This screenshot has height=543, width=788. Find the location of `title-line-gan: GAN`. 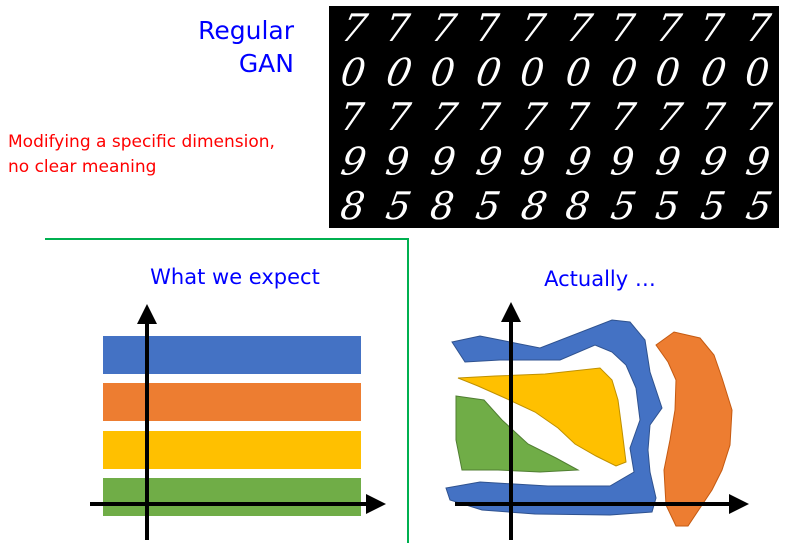

title-line-gan: GAN is located at coordinates (266, 63).